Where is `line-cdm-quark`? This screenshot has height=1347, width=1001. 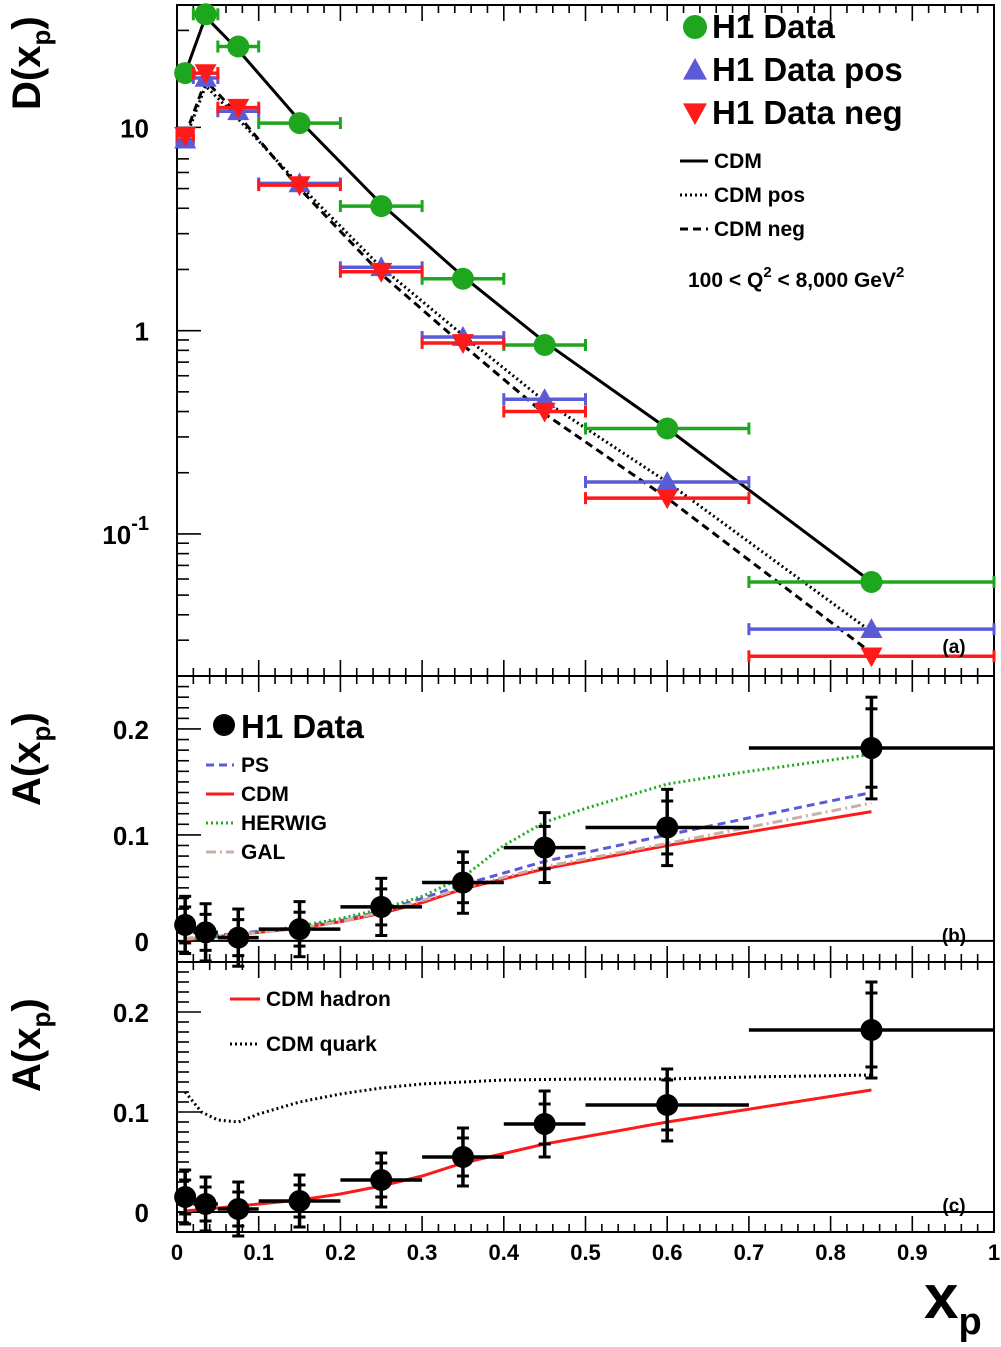
line-cdm-quark is located at coordinates (528, 1098).